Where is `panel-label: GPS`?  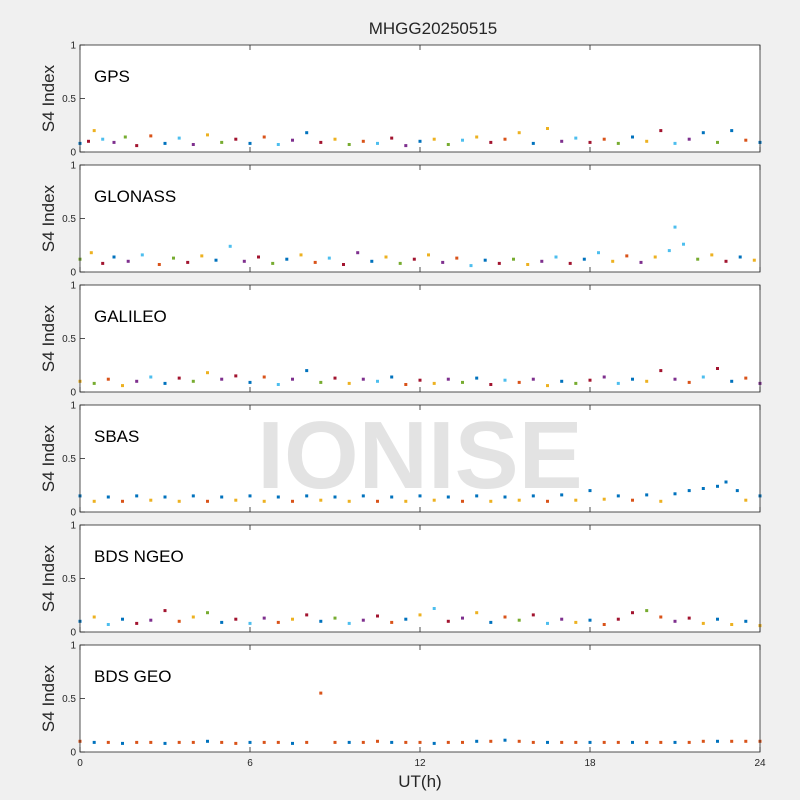
panel-label: GPS is located at coordinates (112, 76).